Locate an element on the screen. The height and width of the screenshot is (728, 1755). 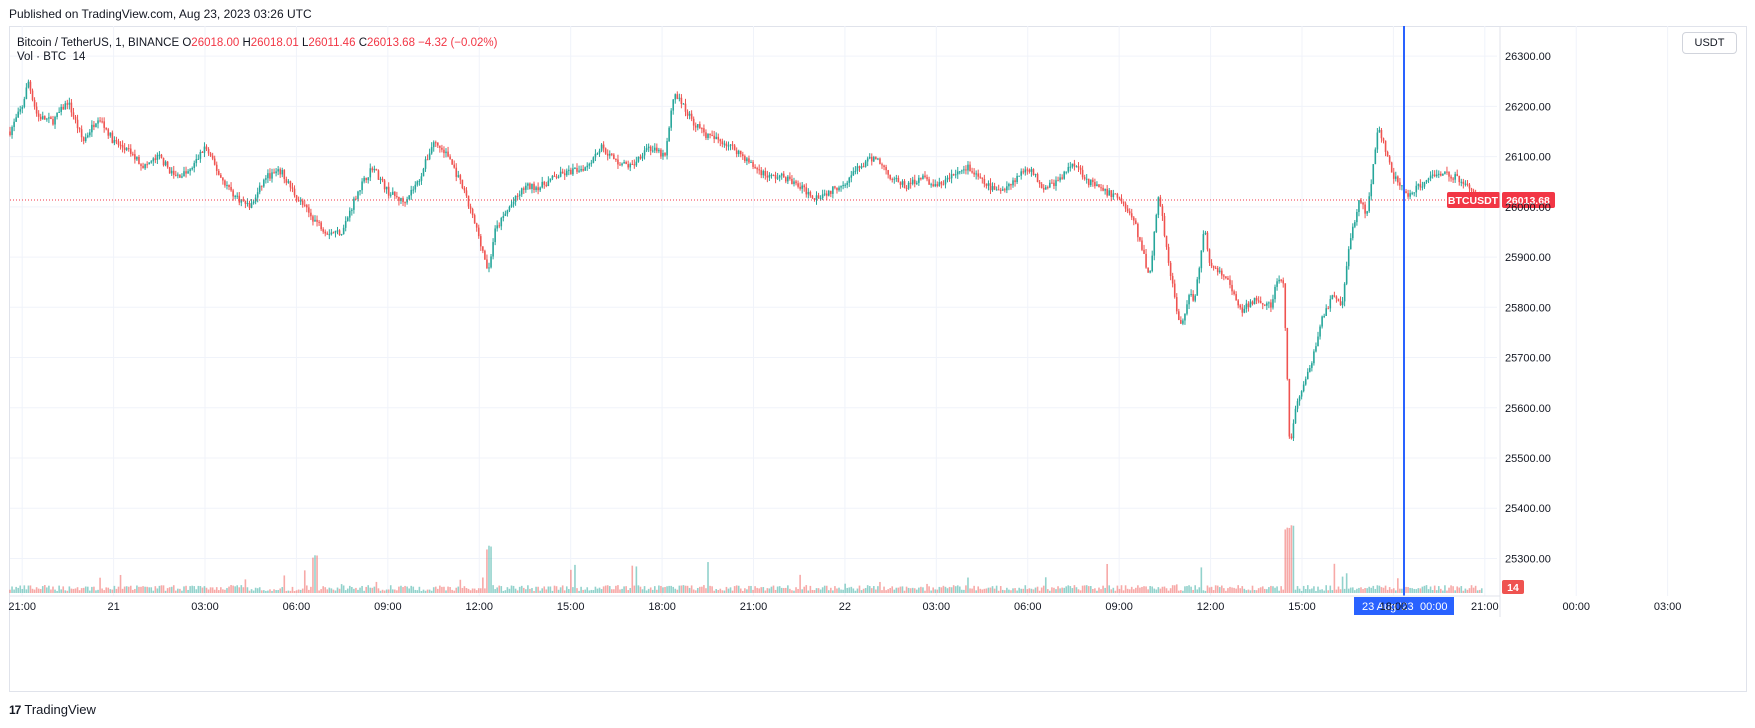
price-tick-label: 25500.00 is located at coordinates (1528, 459).